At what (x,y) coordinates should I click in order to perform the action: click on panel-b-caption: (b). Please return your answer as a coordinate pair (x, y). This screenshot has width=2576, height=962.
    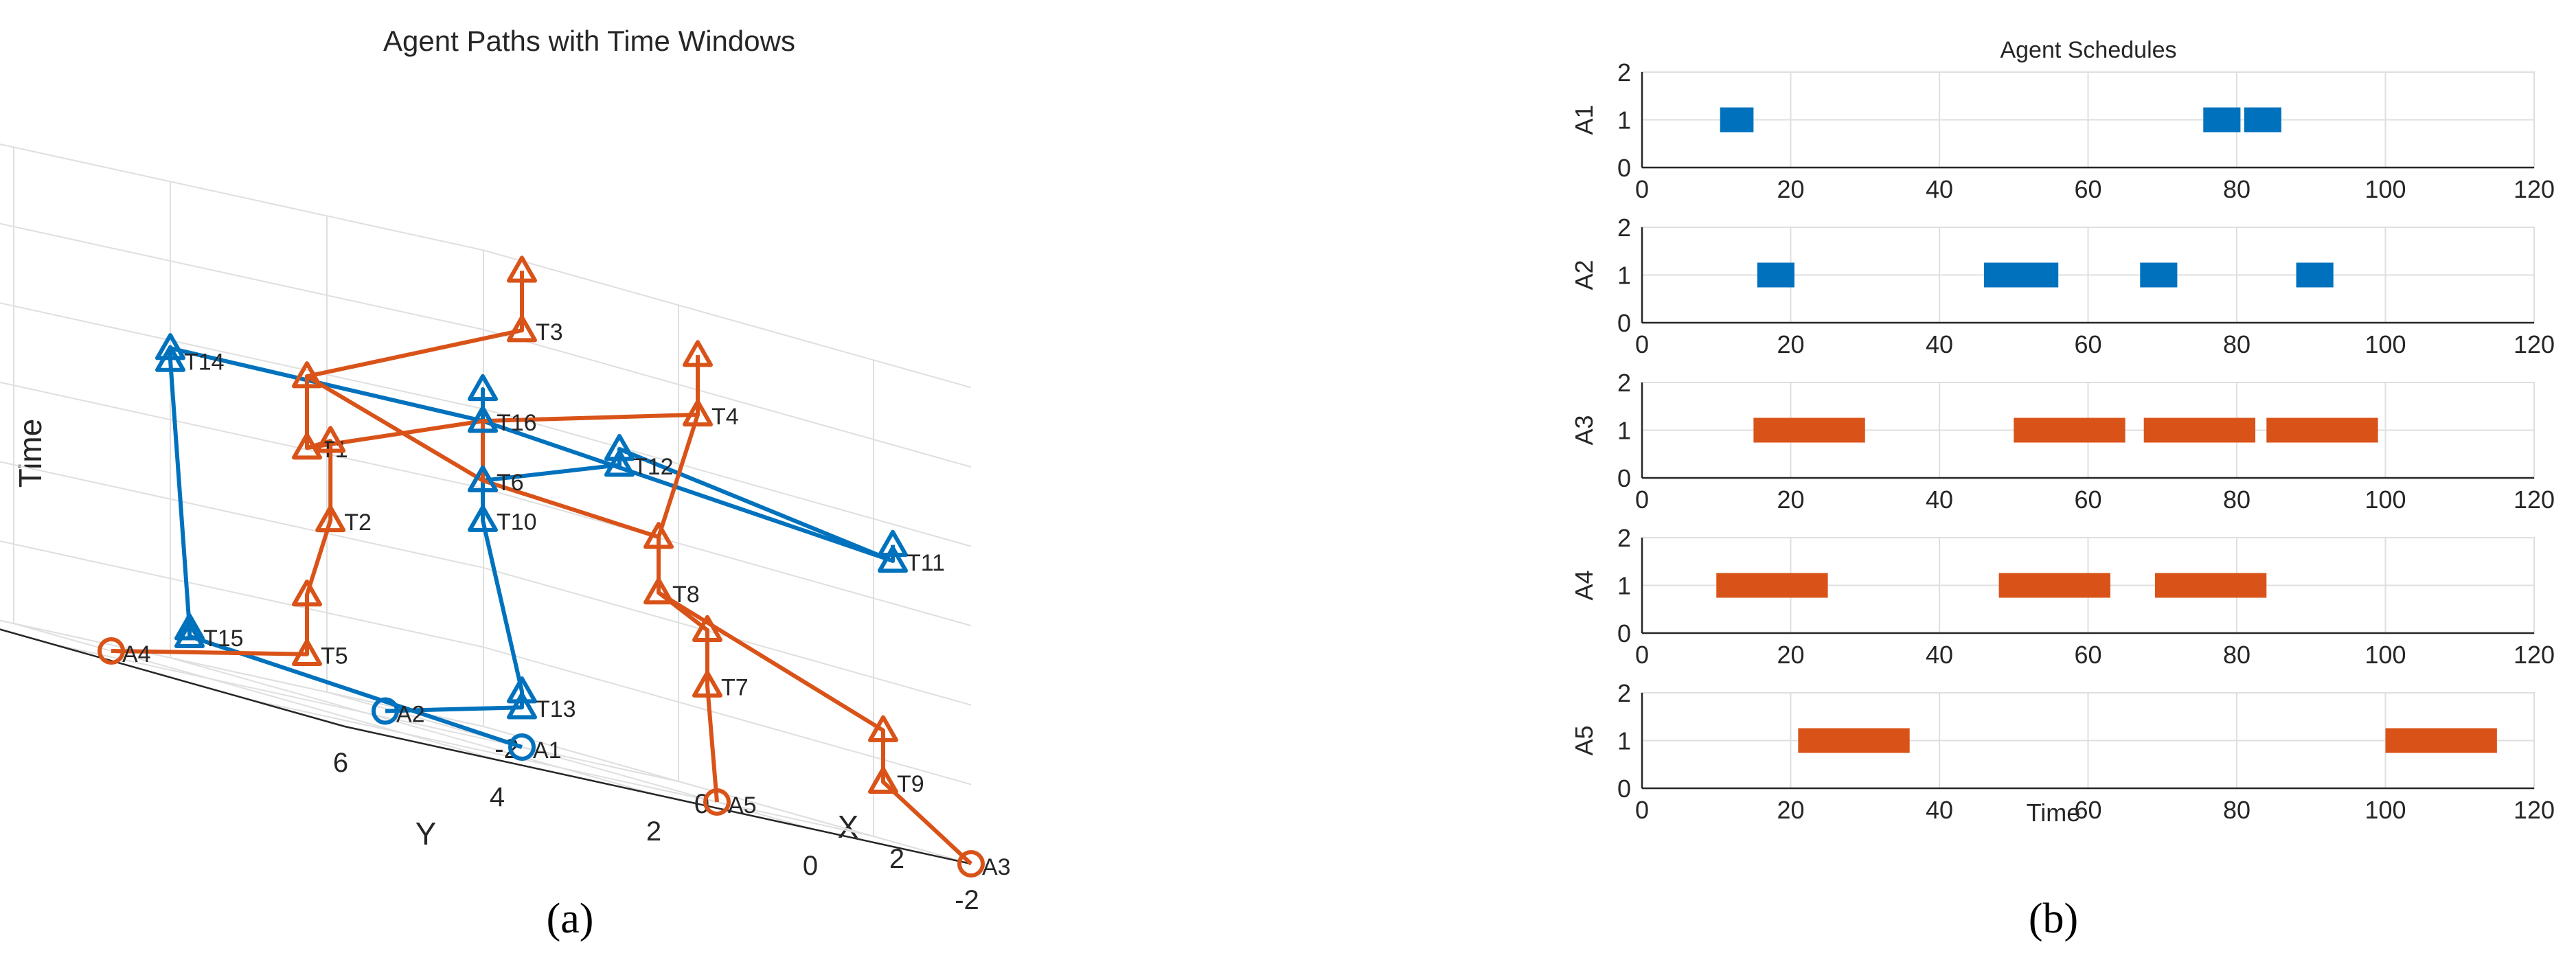
    Looking at the image, I should click on (2053, 919).